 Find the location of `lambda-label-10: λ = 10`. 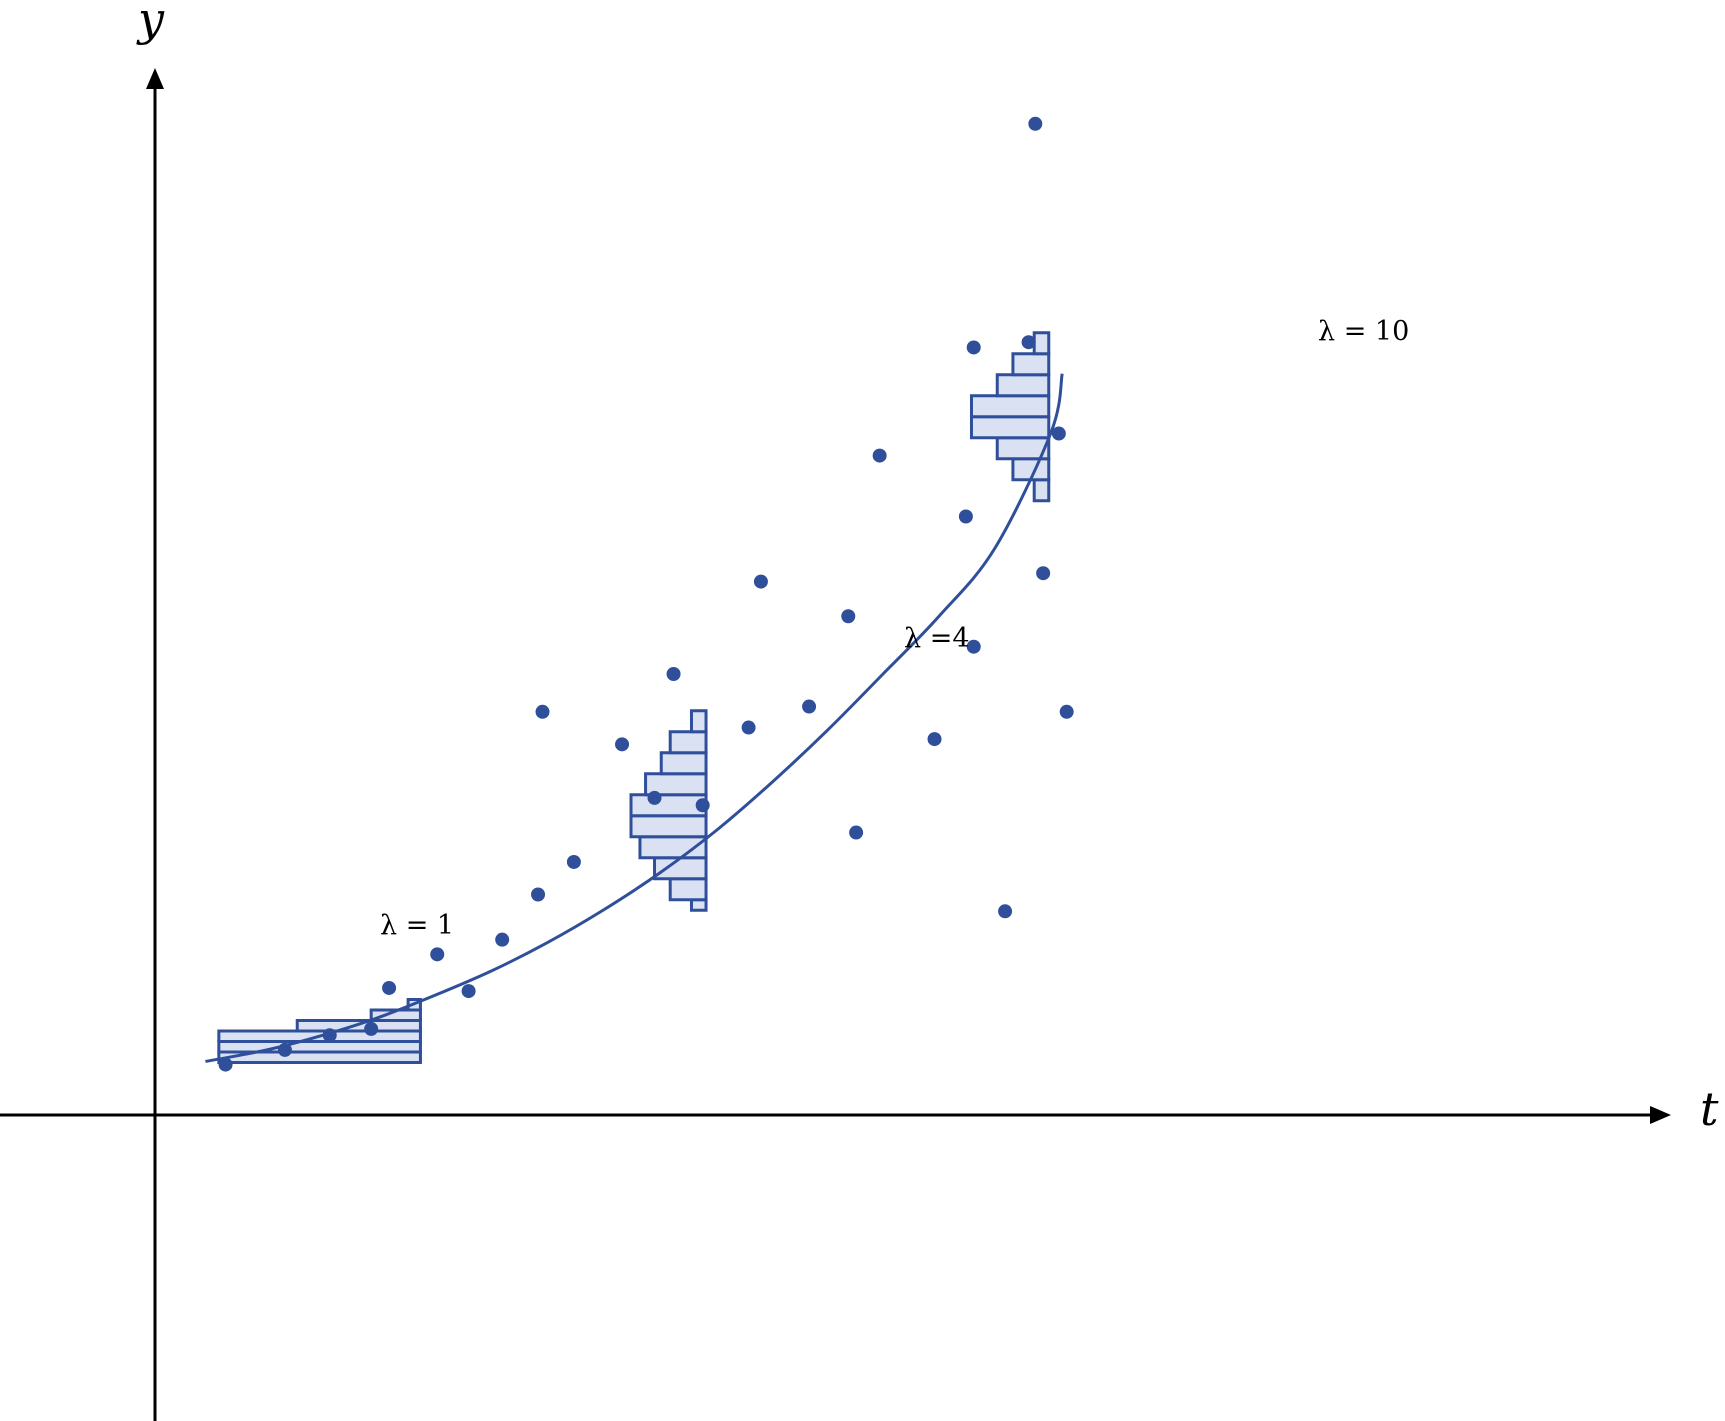

lambda-label-10: λ = 10 is located at coordinates (1363, 331).